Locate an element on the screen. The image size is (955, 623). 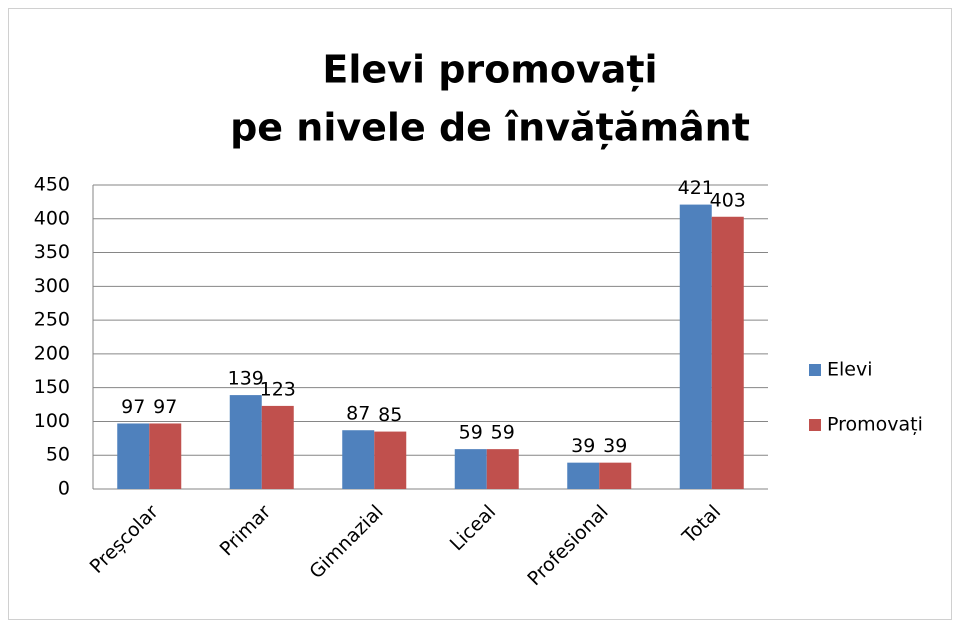
y-tick-label: 200 is located at coordinates (52, 353).